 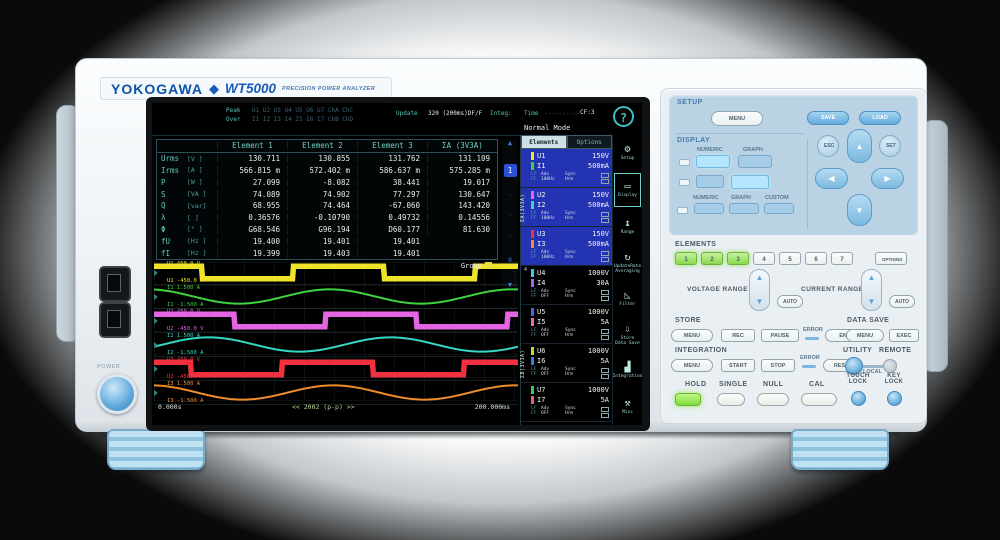 I want to click on channel-range: 30A, so click(x=602, y=283).